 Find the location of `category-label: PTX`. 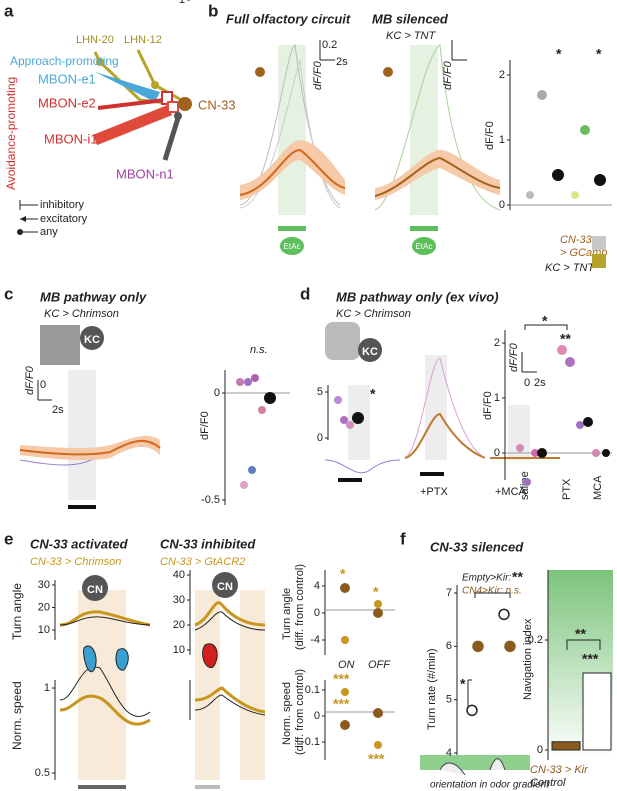

category-label: PTX is located at coordinates (567, 489).